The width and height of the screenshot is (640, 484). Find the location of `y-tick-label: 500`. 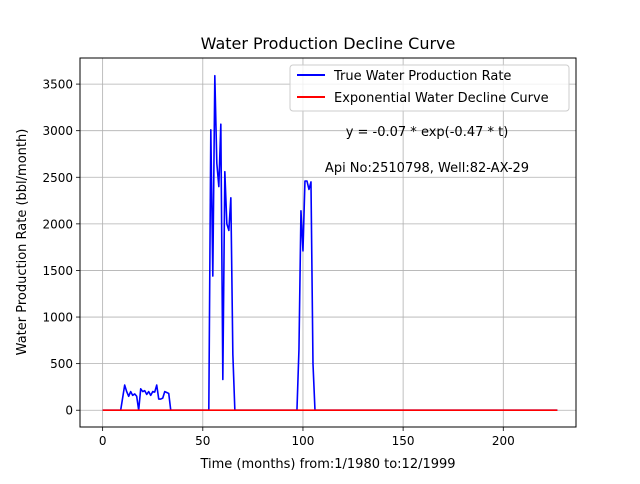

y-tick-label: 500 is located at coordinates (61, 364).